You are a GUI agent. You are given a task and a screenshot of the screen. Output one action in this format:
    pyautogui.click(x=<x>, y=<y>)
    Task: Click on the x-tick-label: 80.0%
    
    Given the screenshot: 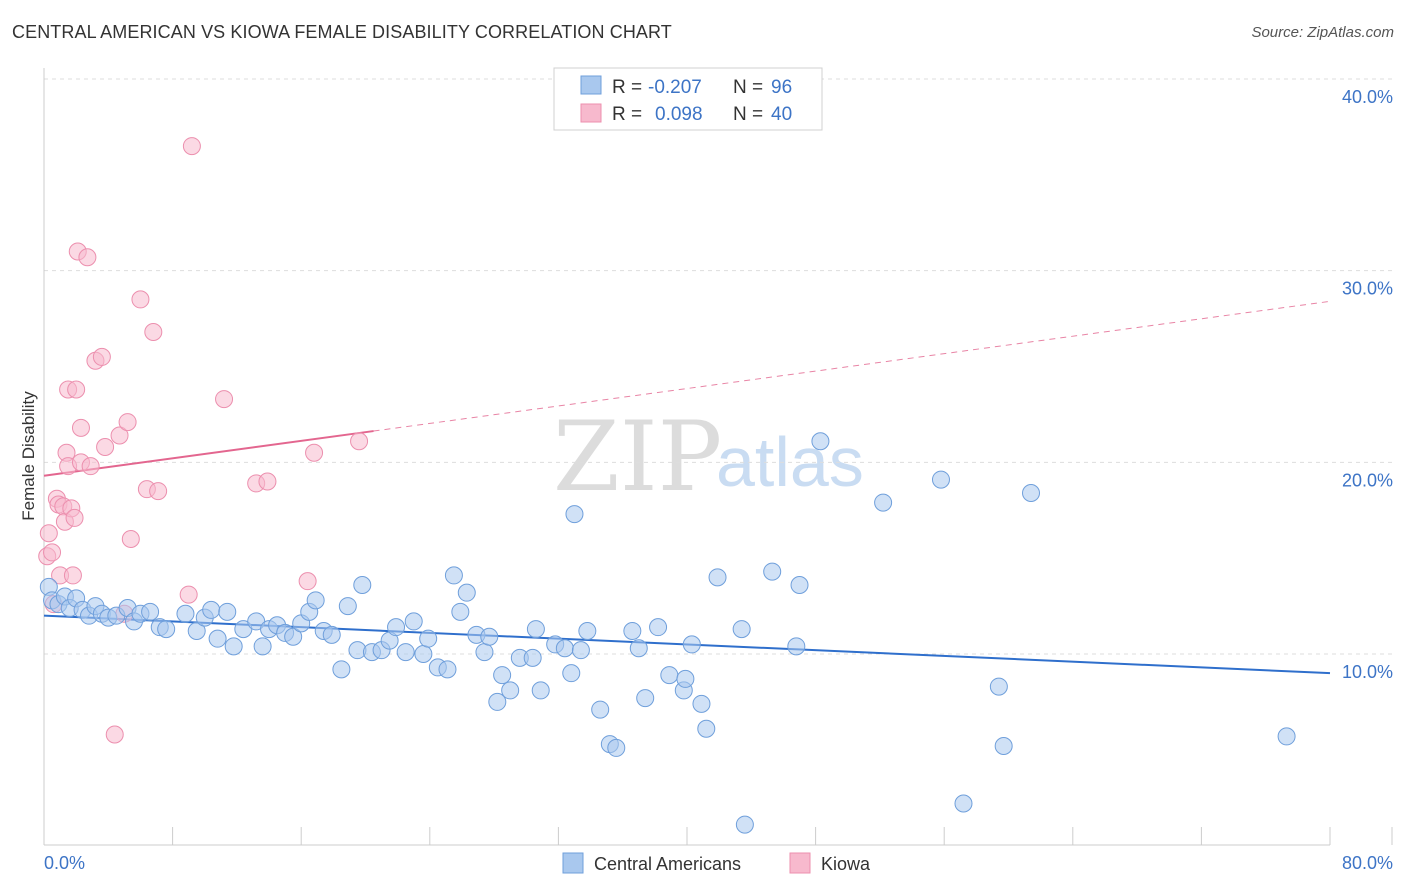 What is the action you would take?
    pyautogui.click(x=1367, y=863)
    